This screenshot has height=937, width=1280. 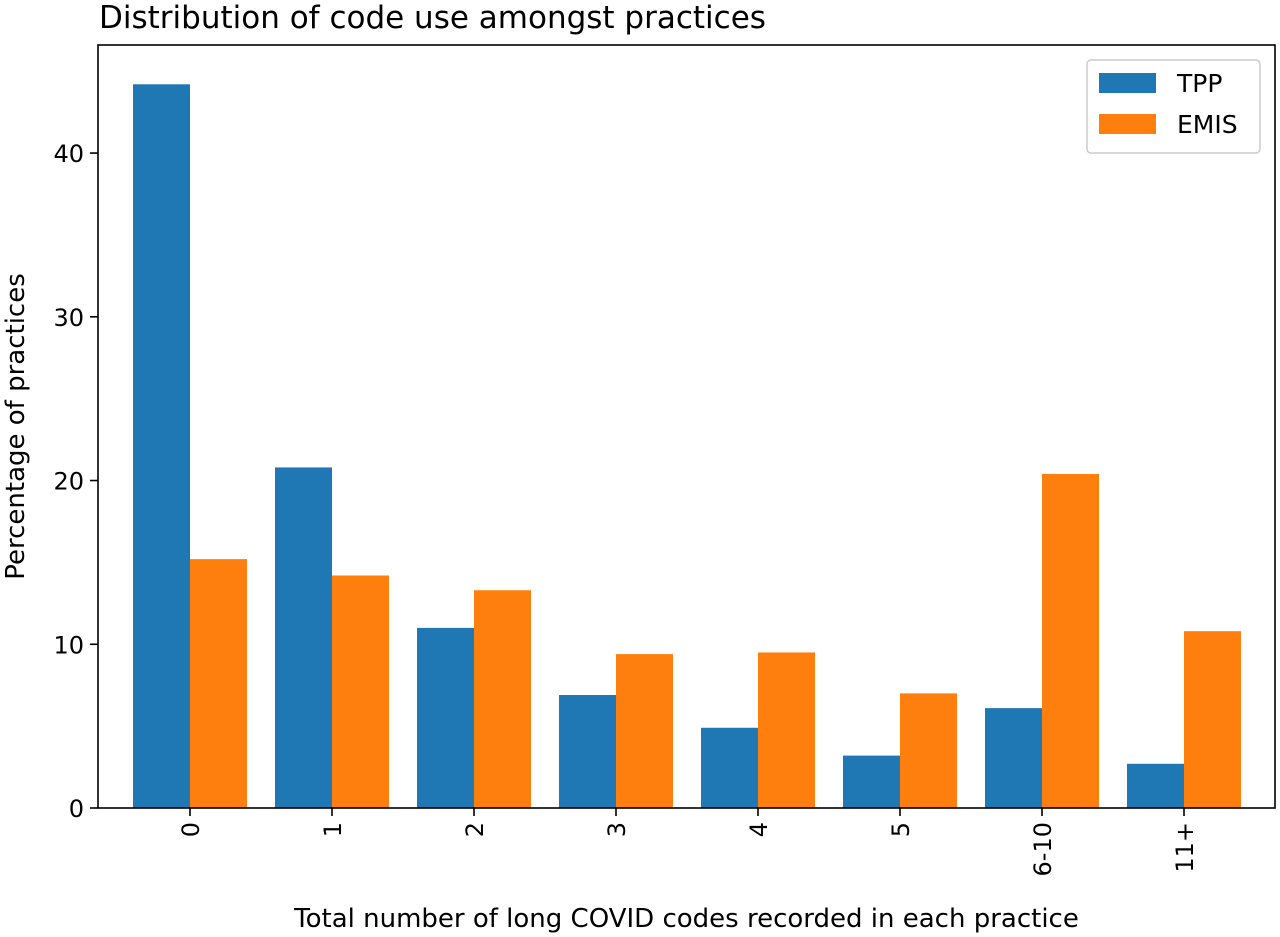 What do you see at coordinates (759, 829) in the screenshot?
I see `x-tick-label: 4` at bounding box center [759, 829].